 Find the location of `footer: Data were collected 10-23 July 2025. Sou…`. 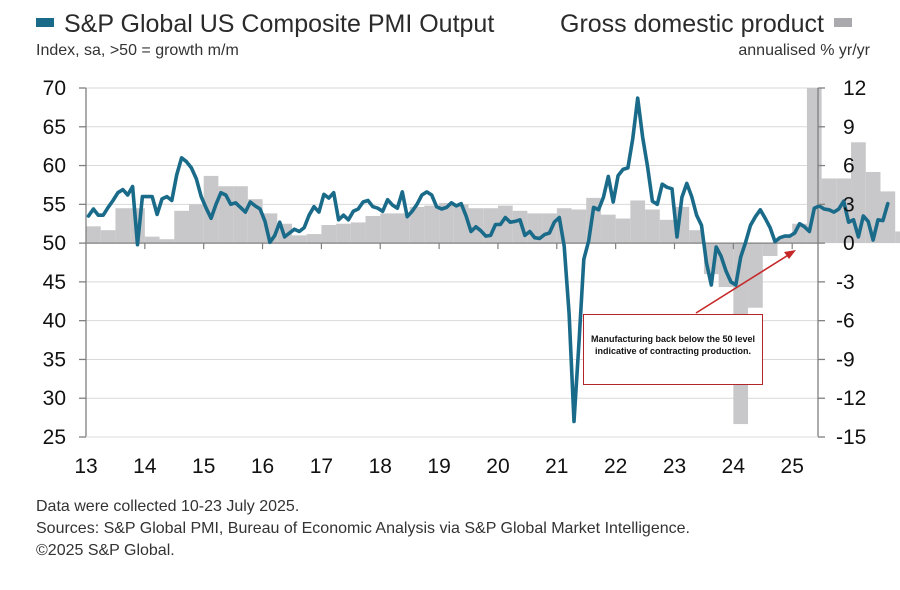

footer: Data were collected 10-23 July 2025. Sou… is located at coordinates (363, 529).